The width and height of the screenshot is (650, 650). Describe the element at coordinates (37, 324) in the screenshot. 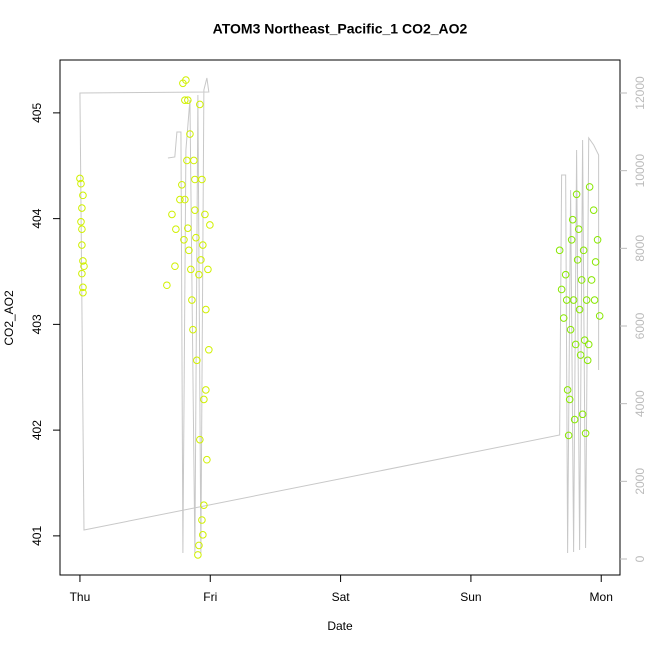

I see `y-tick-label: 403` at that location.